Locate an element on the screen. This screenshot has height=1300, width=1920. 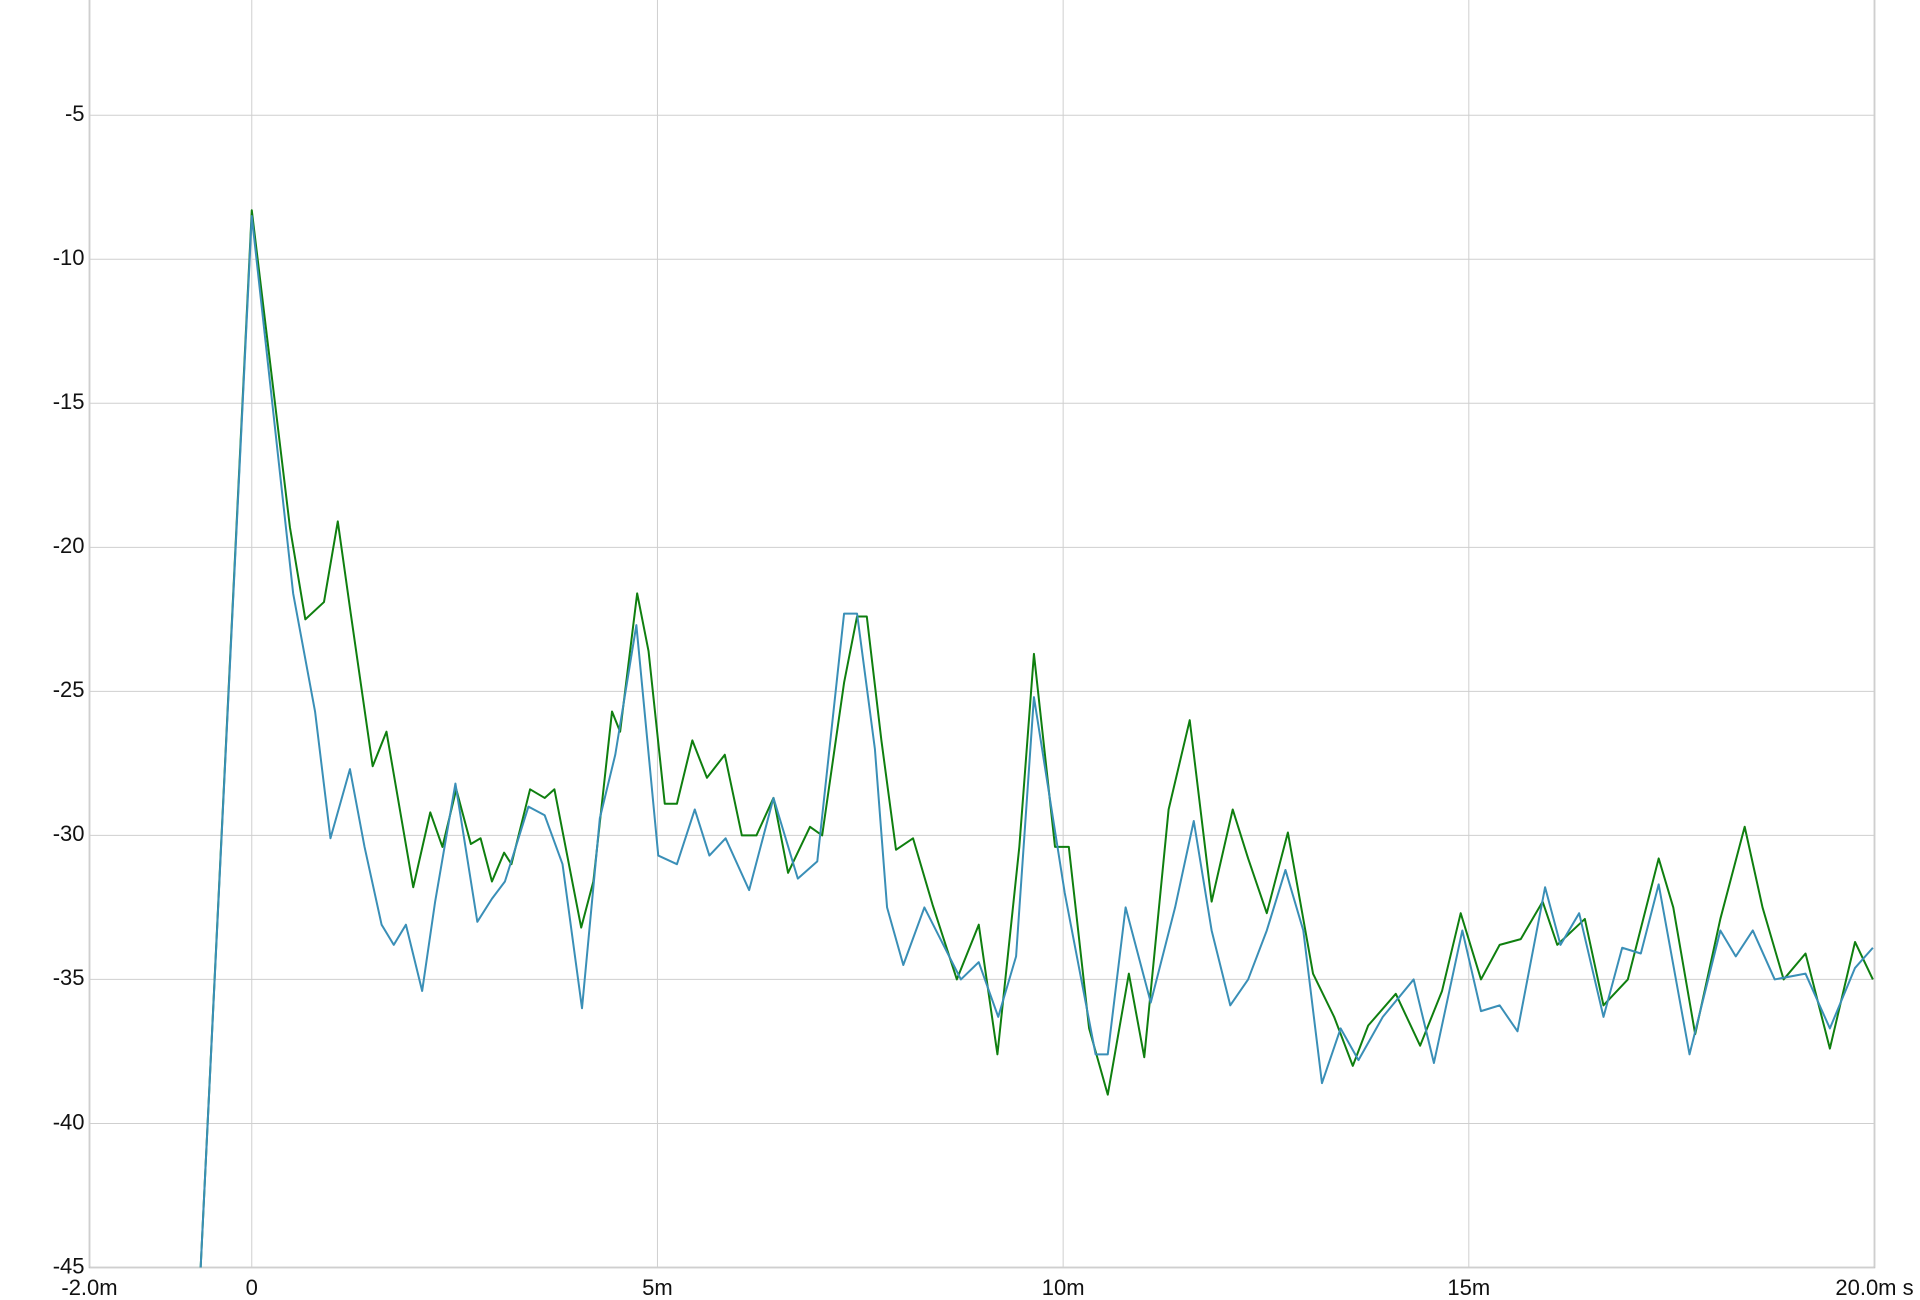
x-tick-label: 10m is located at coordinates (1063, 1287).